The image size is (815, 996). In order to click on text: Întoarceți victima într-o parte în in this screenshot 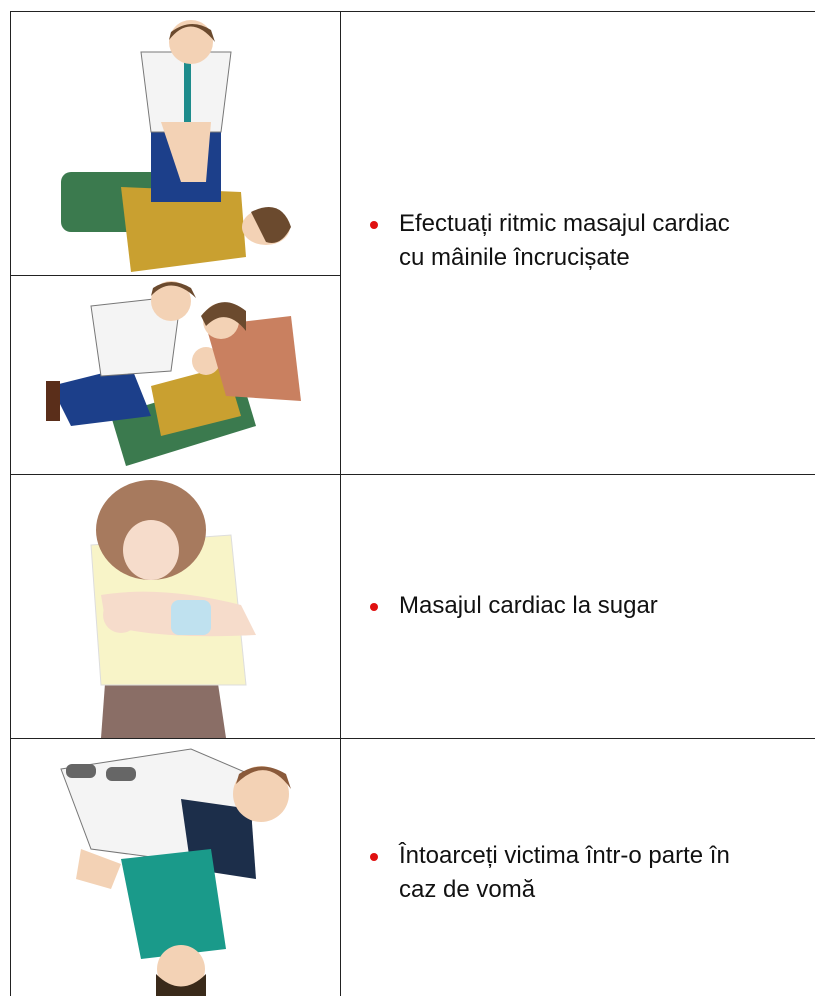, I will do `click(564, 855)`.